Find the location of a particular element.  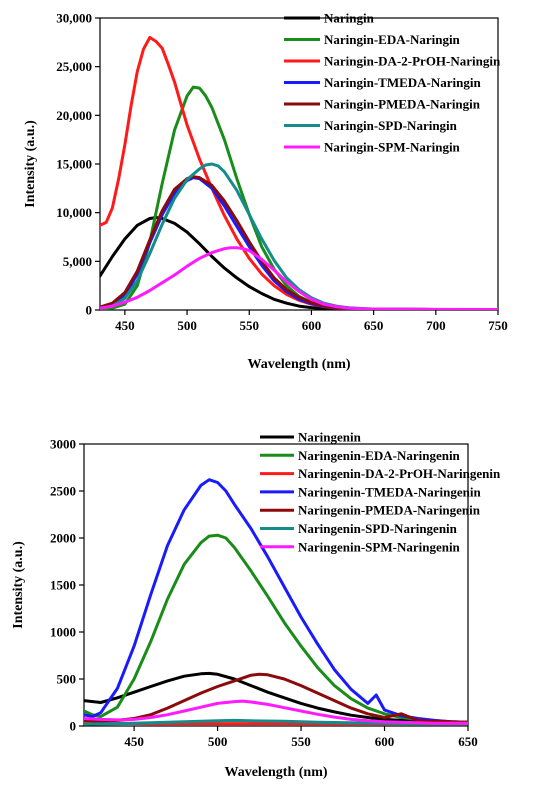

y-tick-label: 10,000 is located at coordinates (74, 212).